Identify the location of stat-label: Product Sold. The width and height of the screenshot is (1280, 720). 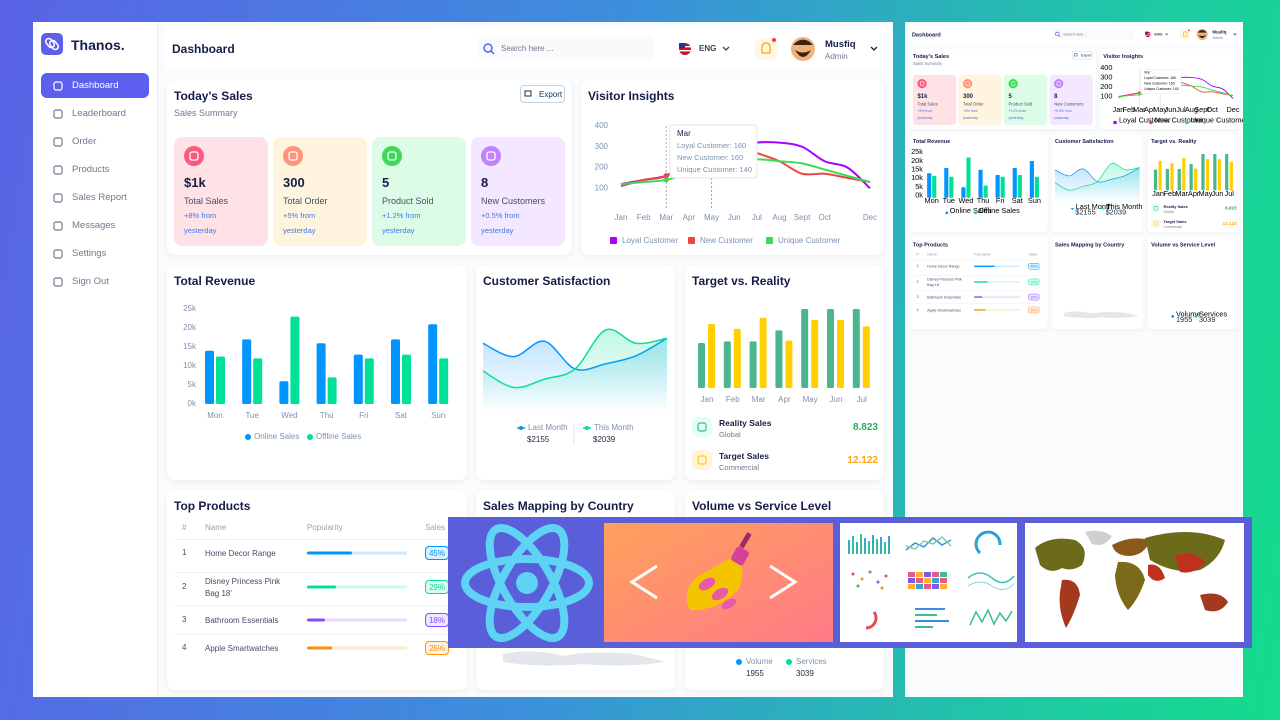
(1020, 104).